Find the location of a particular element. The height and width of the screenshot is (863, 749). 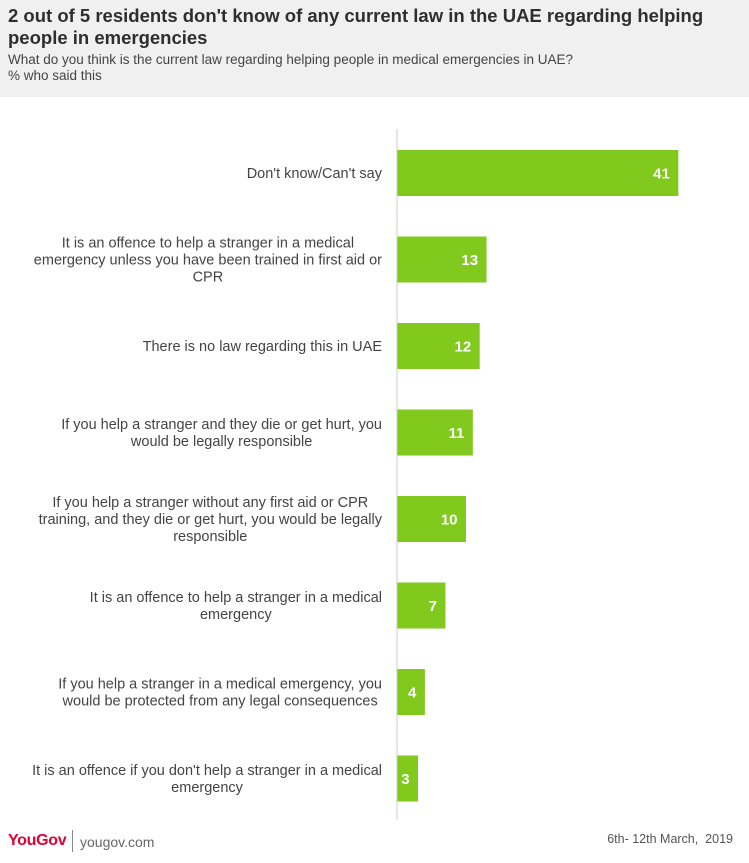

data-label: 4 is located at coordinates (412, 693).